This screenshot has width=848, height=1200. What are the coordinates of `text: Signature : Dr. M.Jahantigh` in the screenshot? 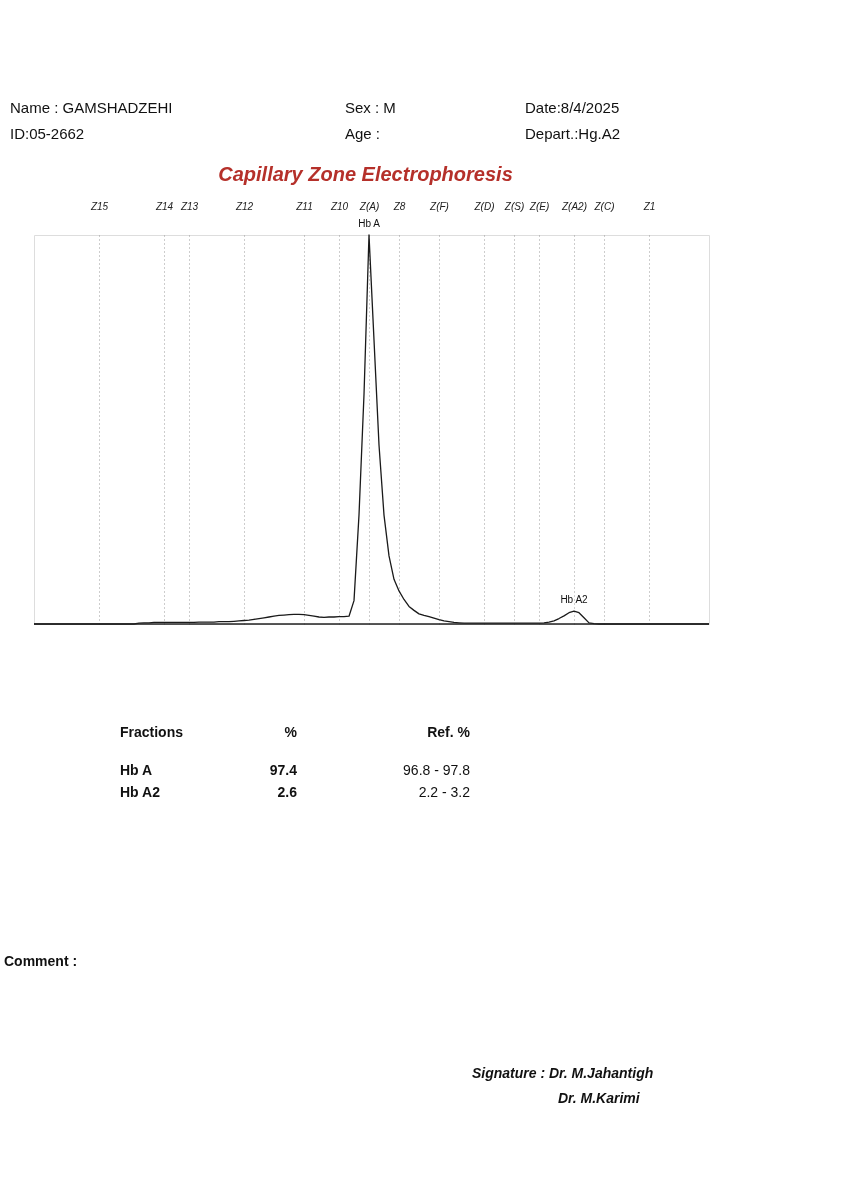 It's located at (563, 1073).